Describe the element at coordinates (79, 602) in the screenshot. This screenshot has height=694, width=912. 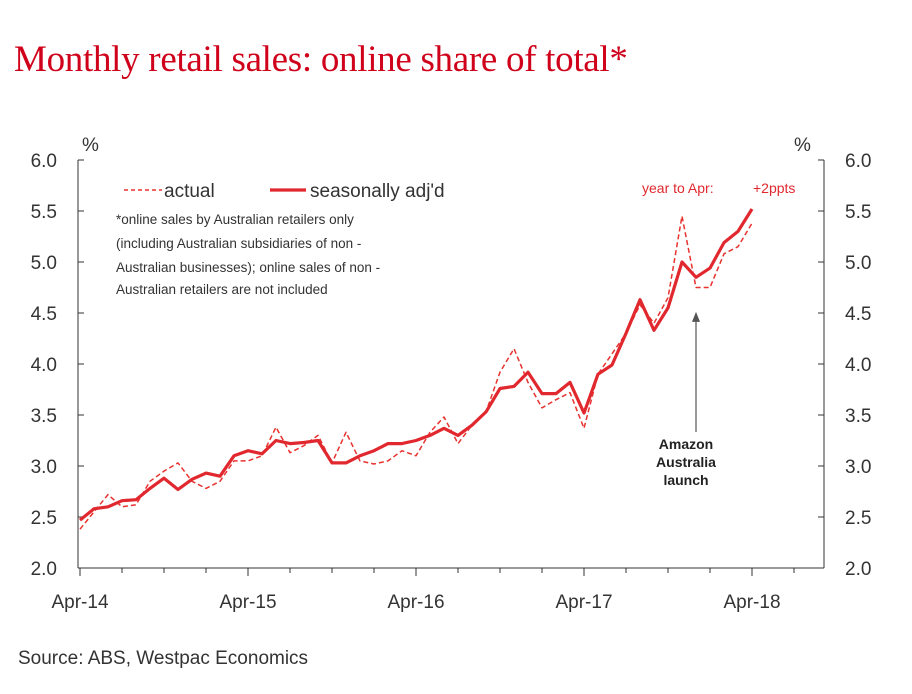
I see `x-tick-label: Apr-14` at that location.